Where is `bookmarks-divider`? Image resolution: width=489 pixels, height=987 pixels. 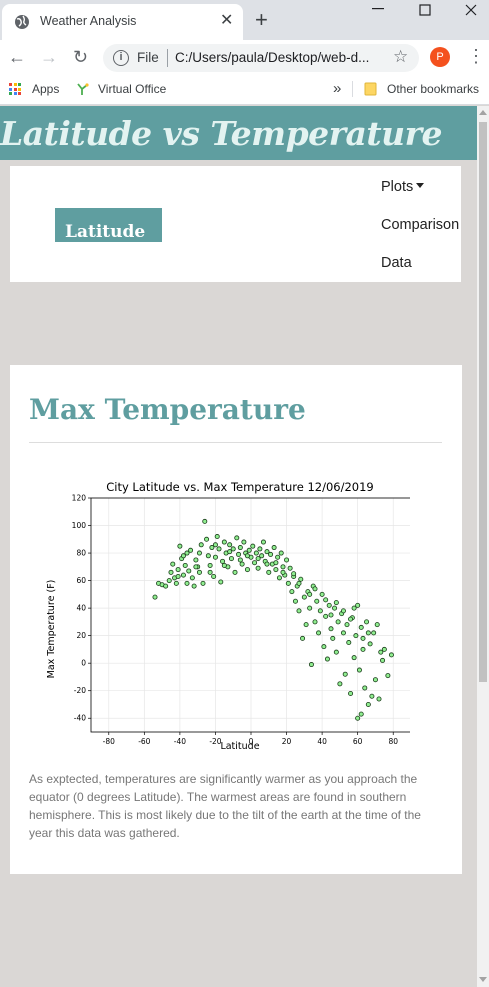
bookmarks-divider is located at coordinates (352, 89).